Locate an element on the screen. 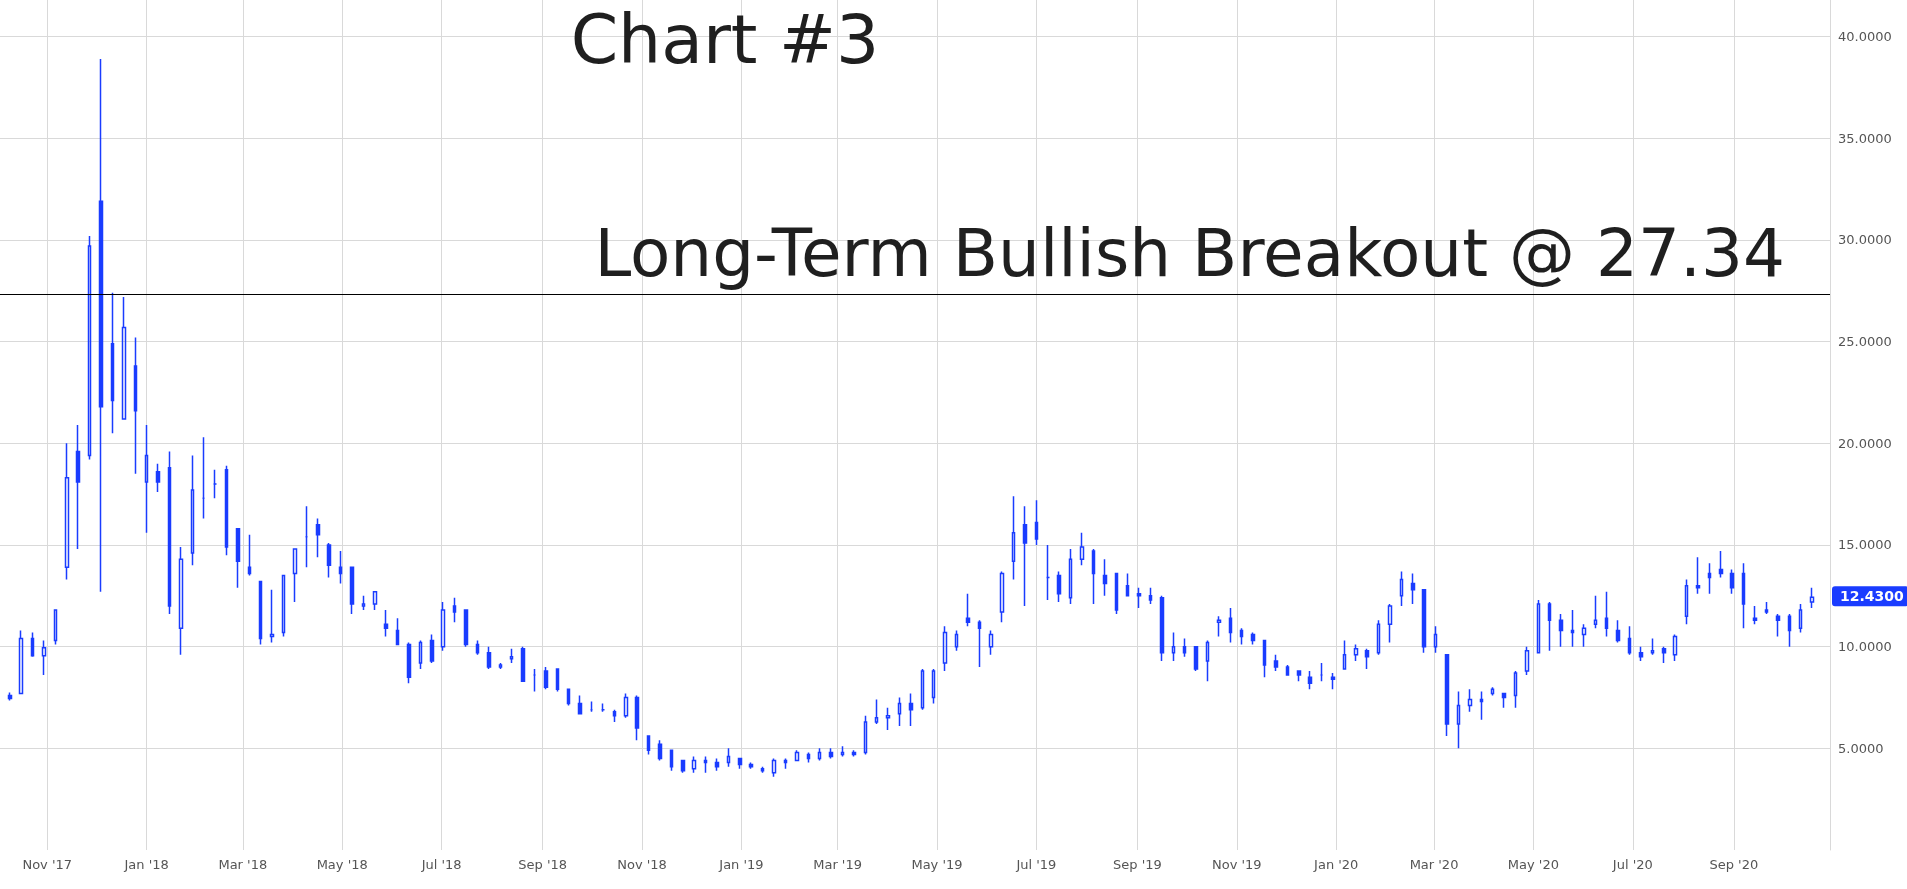  x-tick-label: Mar '19 is located at coordinates (837, 864).